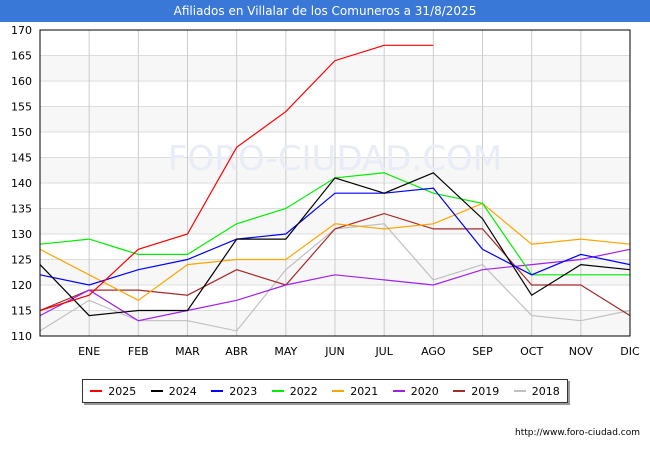 The width and height of the screenshot is (650, 450). Describe the element at coordinates (122, 391) in the screenshot. I see `legend-label: 2025` at that location.